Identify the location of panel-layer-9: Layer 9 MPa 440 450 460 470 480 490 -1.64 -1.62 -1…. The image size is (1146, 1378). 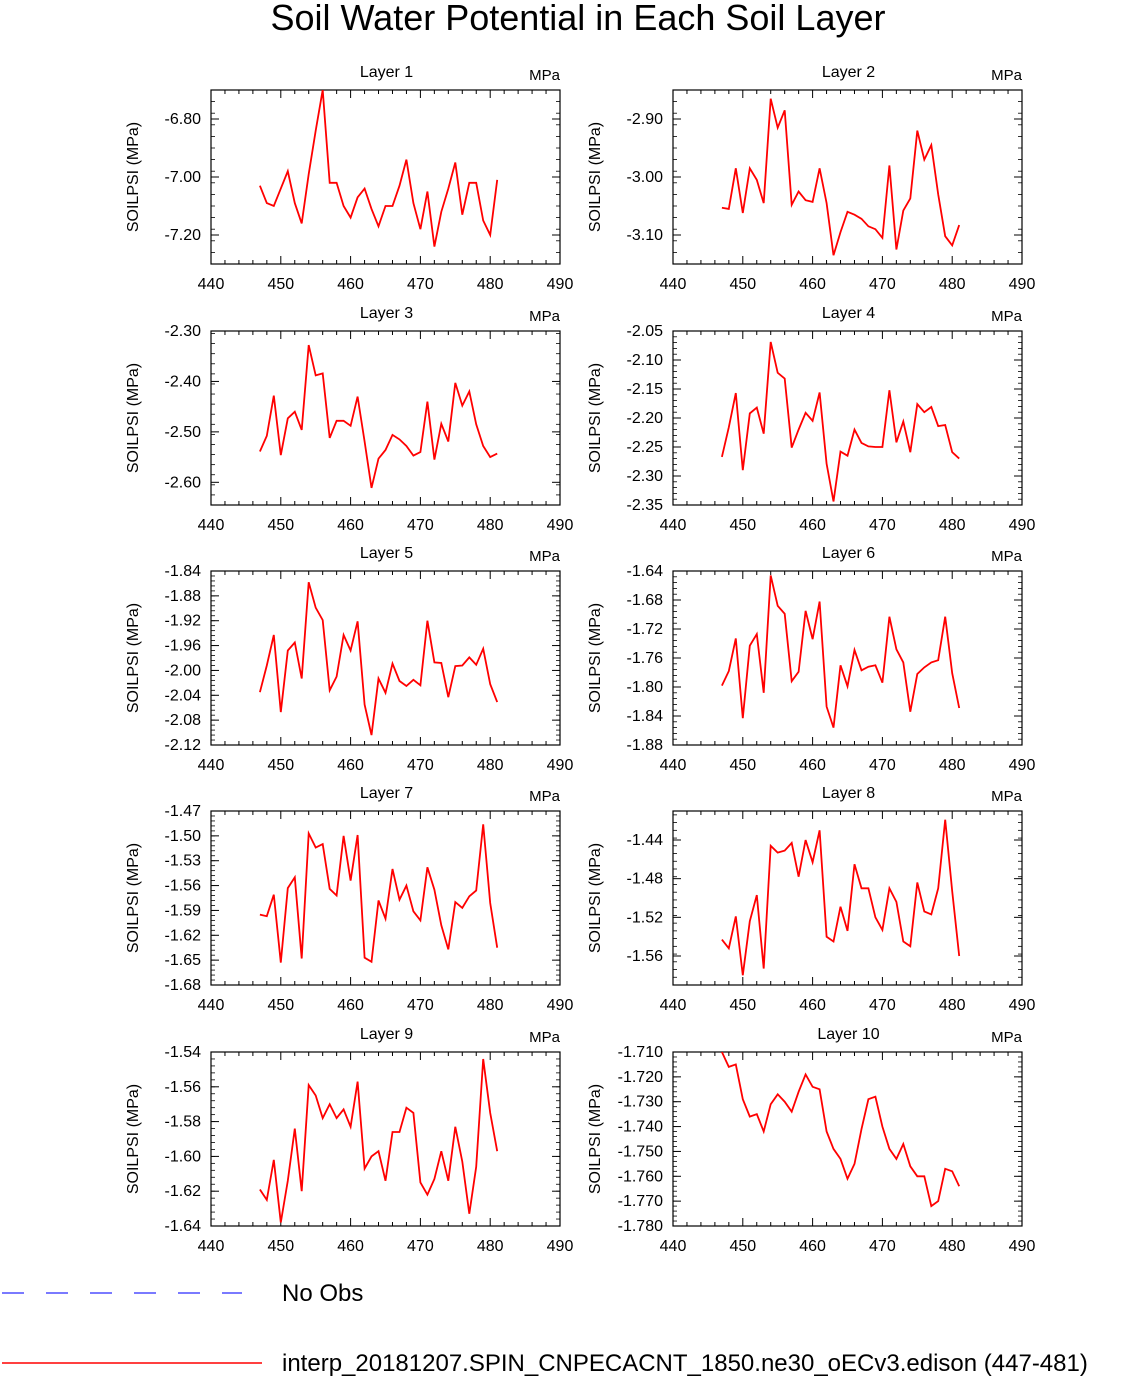
(349, 1140).